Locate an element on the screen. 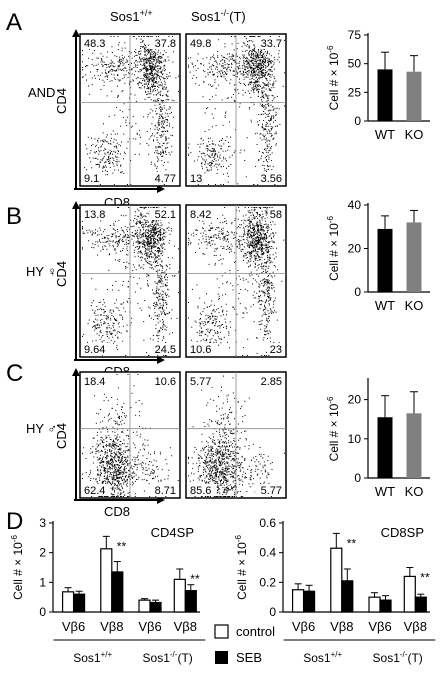  flow-plot-wt-row1: 48.3 37.8 9.1 4.77 is located at coordinates (130, 110).